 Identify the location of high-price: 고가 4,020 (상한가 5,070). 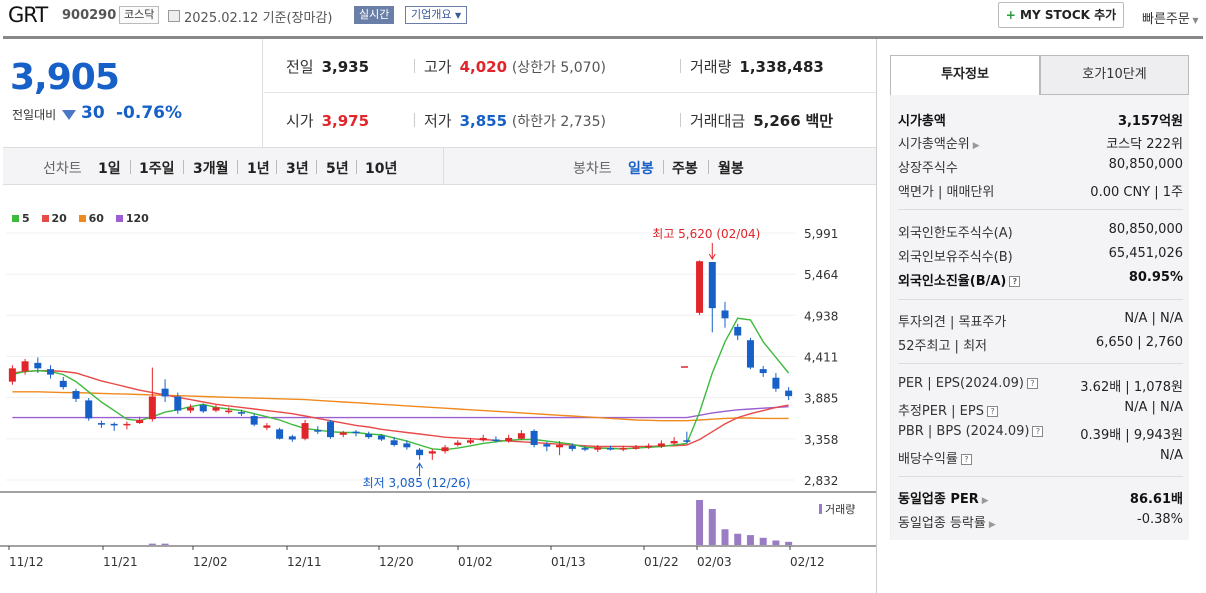
(515, 66).